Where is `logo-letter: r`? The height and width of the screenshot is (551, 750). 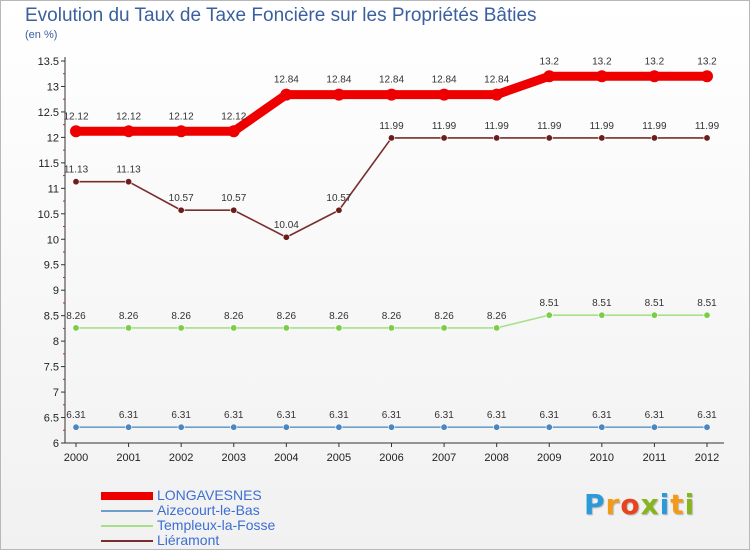
logo-letter: r is located at coordinates (613, 504).